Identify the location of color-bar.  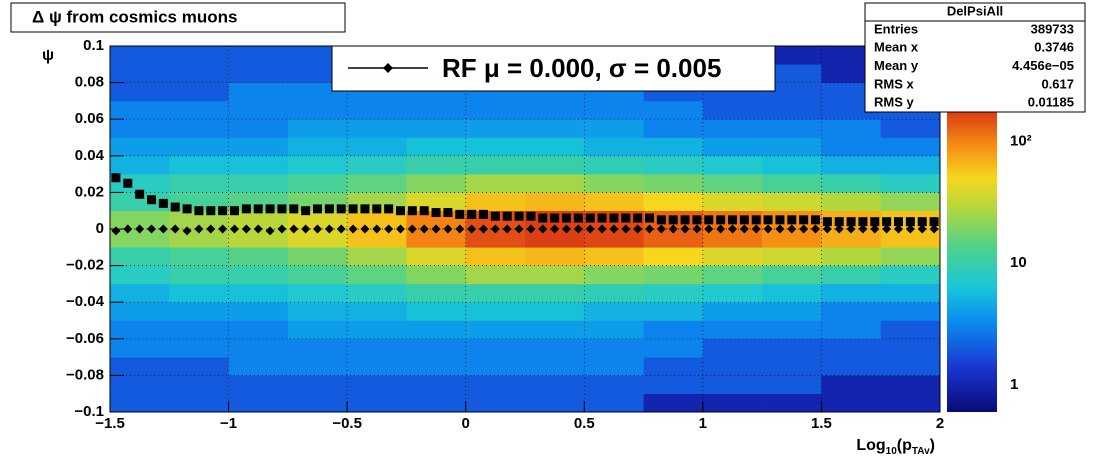
(972, 262).